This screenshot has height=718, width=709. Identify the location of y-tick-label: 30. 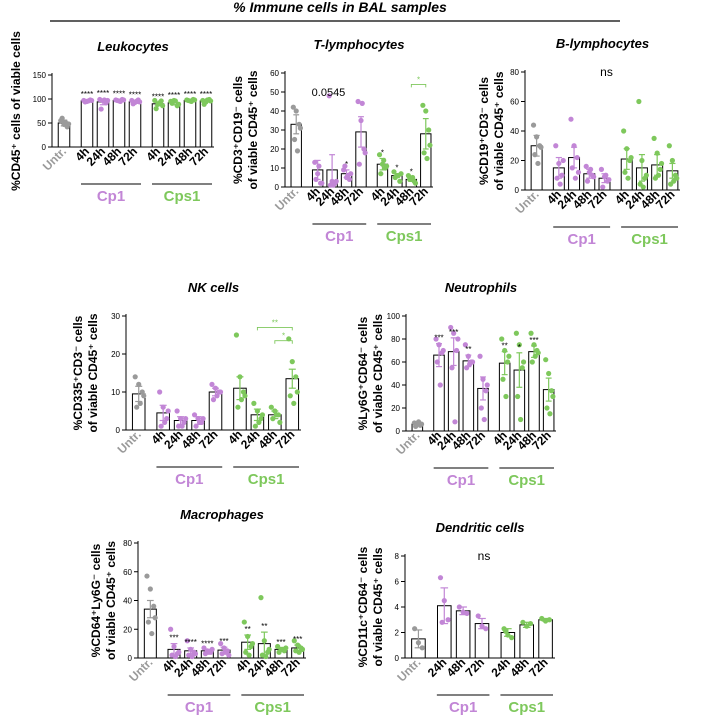
(115, 316).